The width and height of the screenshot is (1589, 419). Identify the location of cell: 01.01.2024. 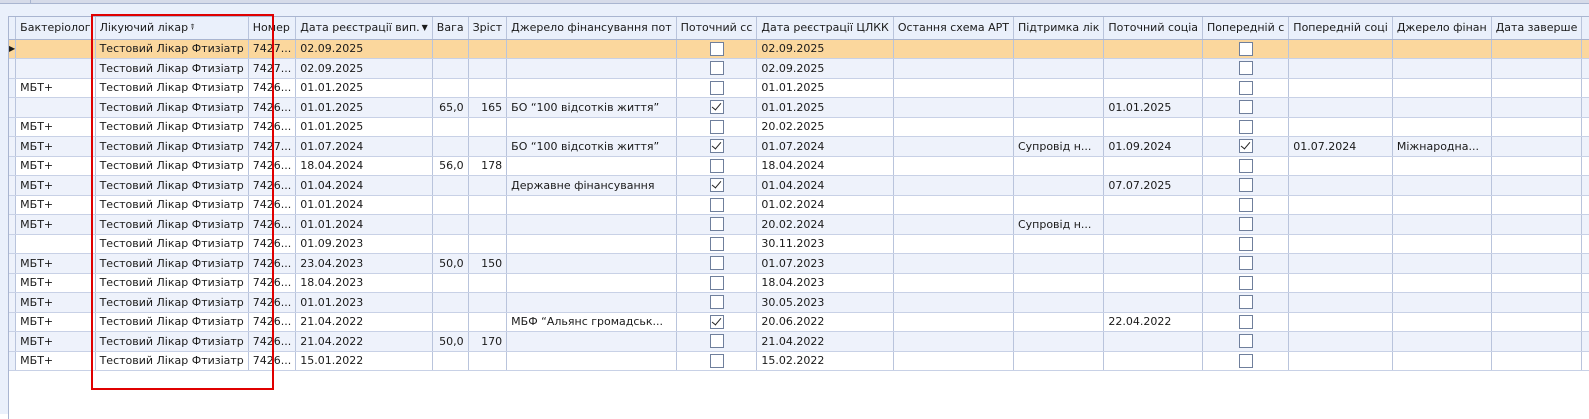
(364, 224).